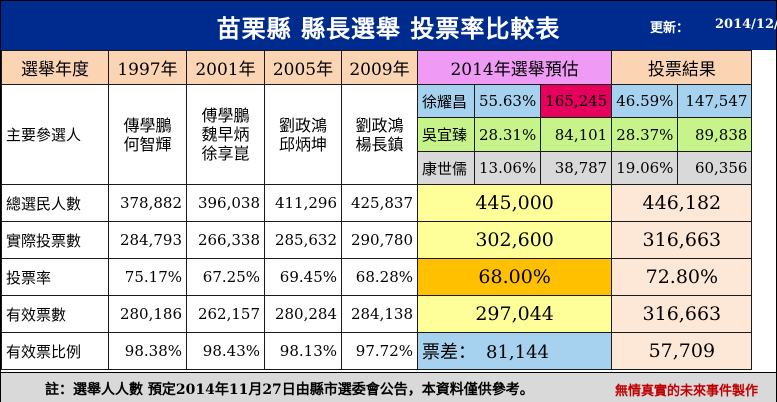  What do you see at coordinates (507, 101) in the screenshot?
I see `candidate-2014-est-pct: 55.63%` at bounding box center [507, 101].